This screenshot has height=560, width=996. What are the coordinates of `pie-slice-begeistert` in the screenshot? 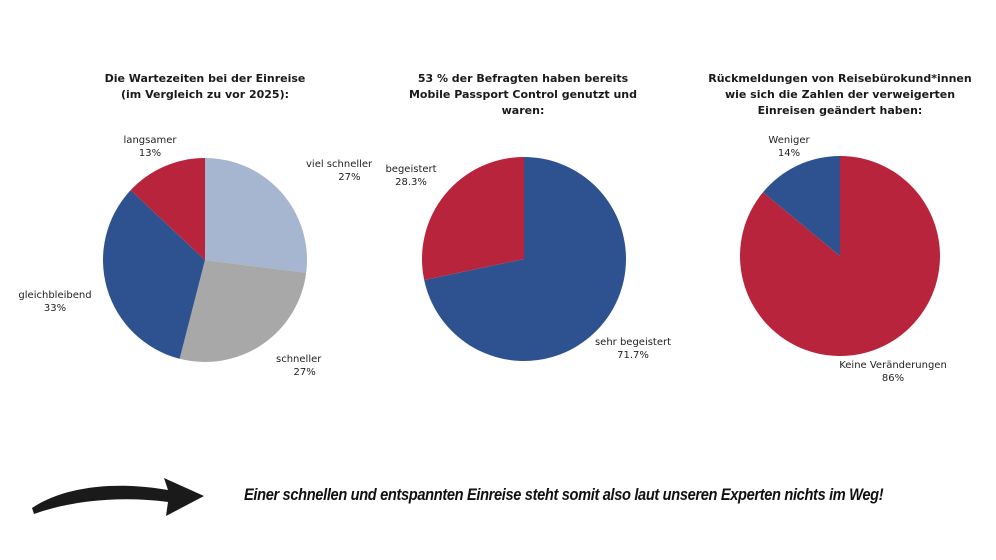 It's located at (472, 218).